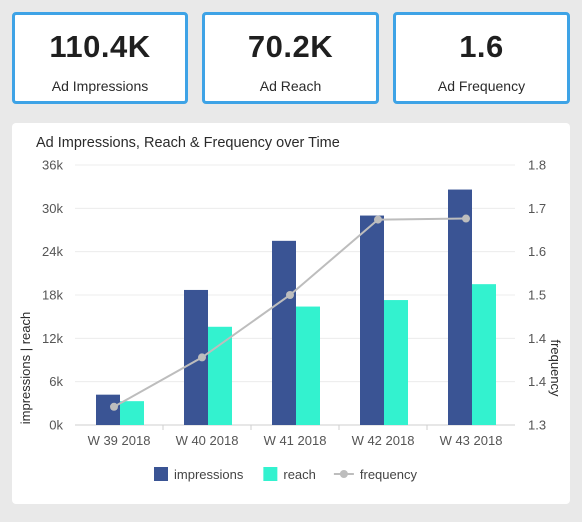 The width and height of the screenshot is (582, 522). I want to click on legend-label: impressions, so click(209, 474).